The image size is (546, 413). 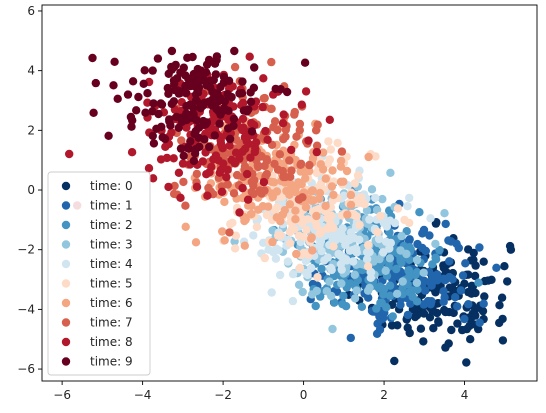 What do you see at coordinates (97, 206) in the screenshot?
I see `legend-item: time: 1` at bounding box center [97, 206].